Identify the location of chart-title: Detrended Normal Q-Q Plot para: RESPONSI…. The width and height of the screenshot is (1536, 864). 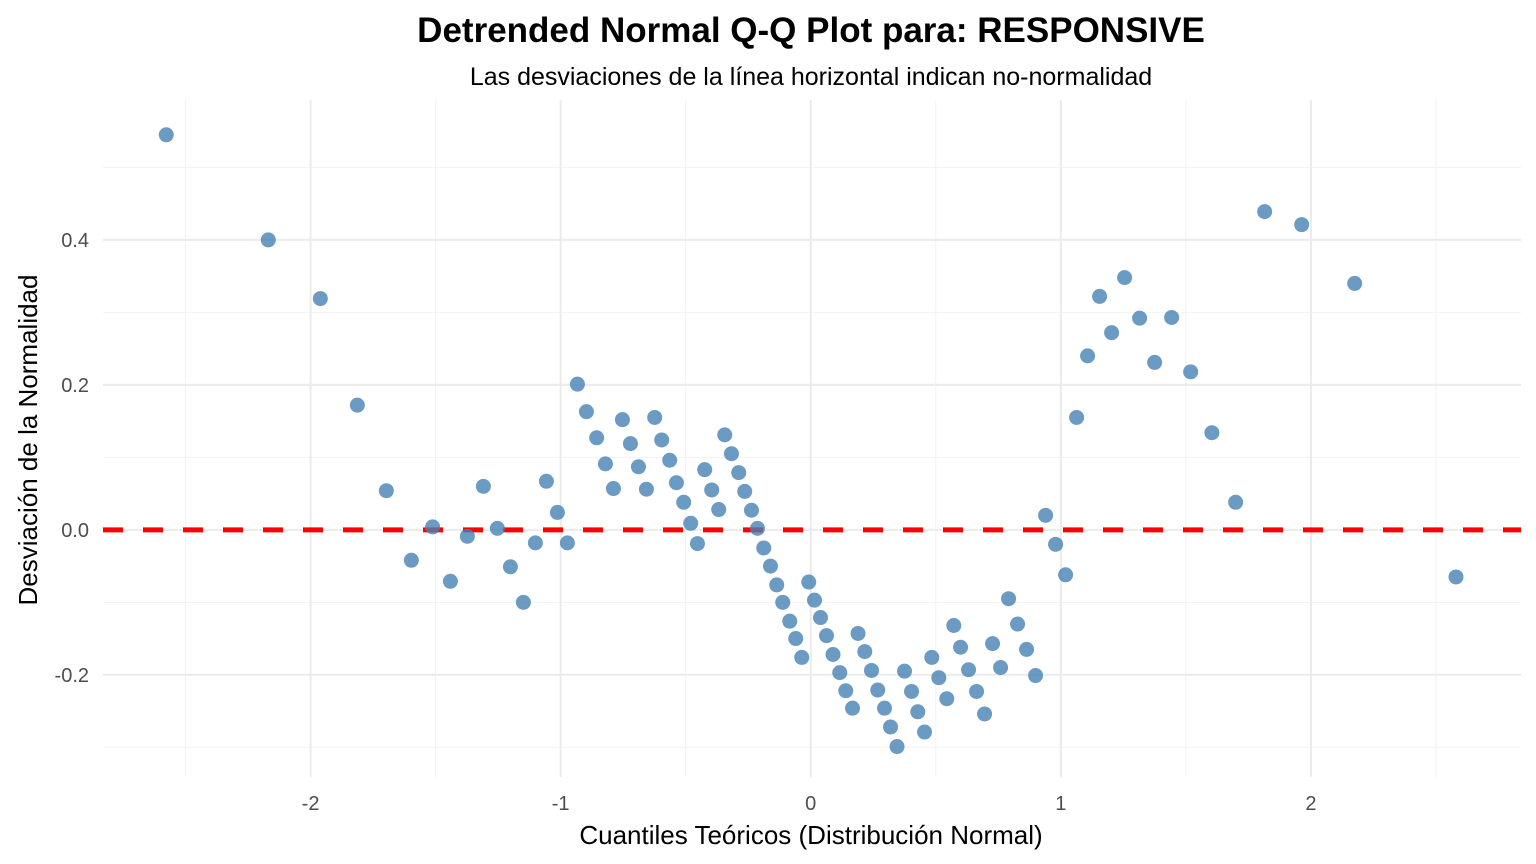
(811, 30).